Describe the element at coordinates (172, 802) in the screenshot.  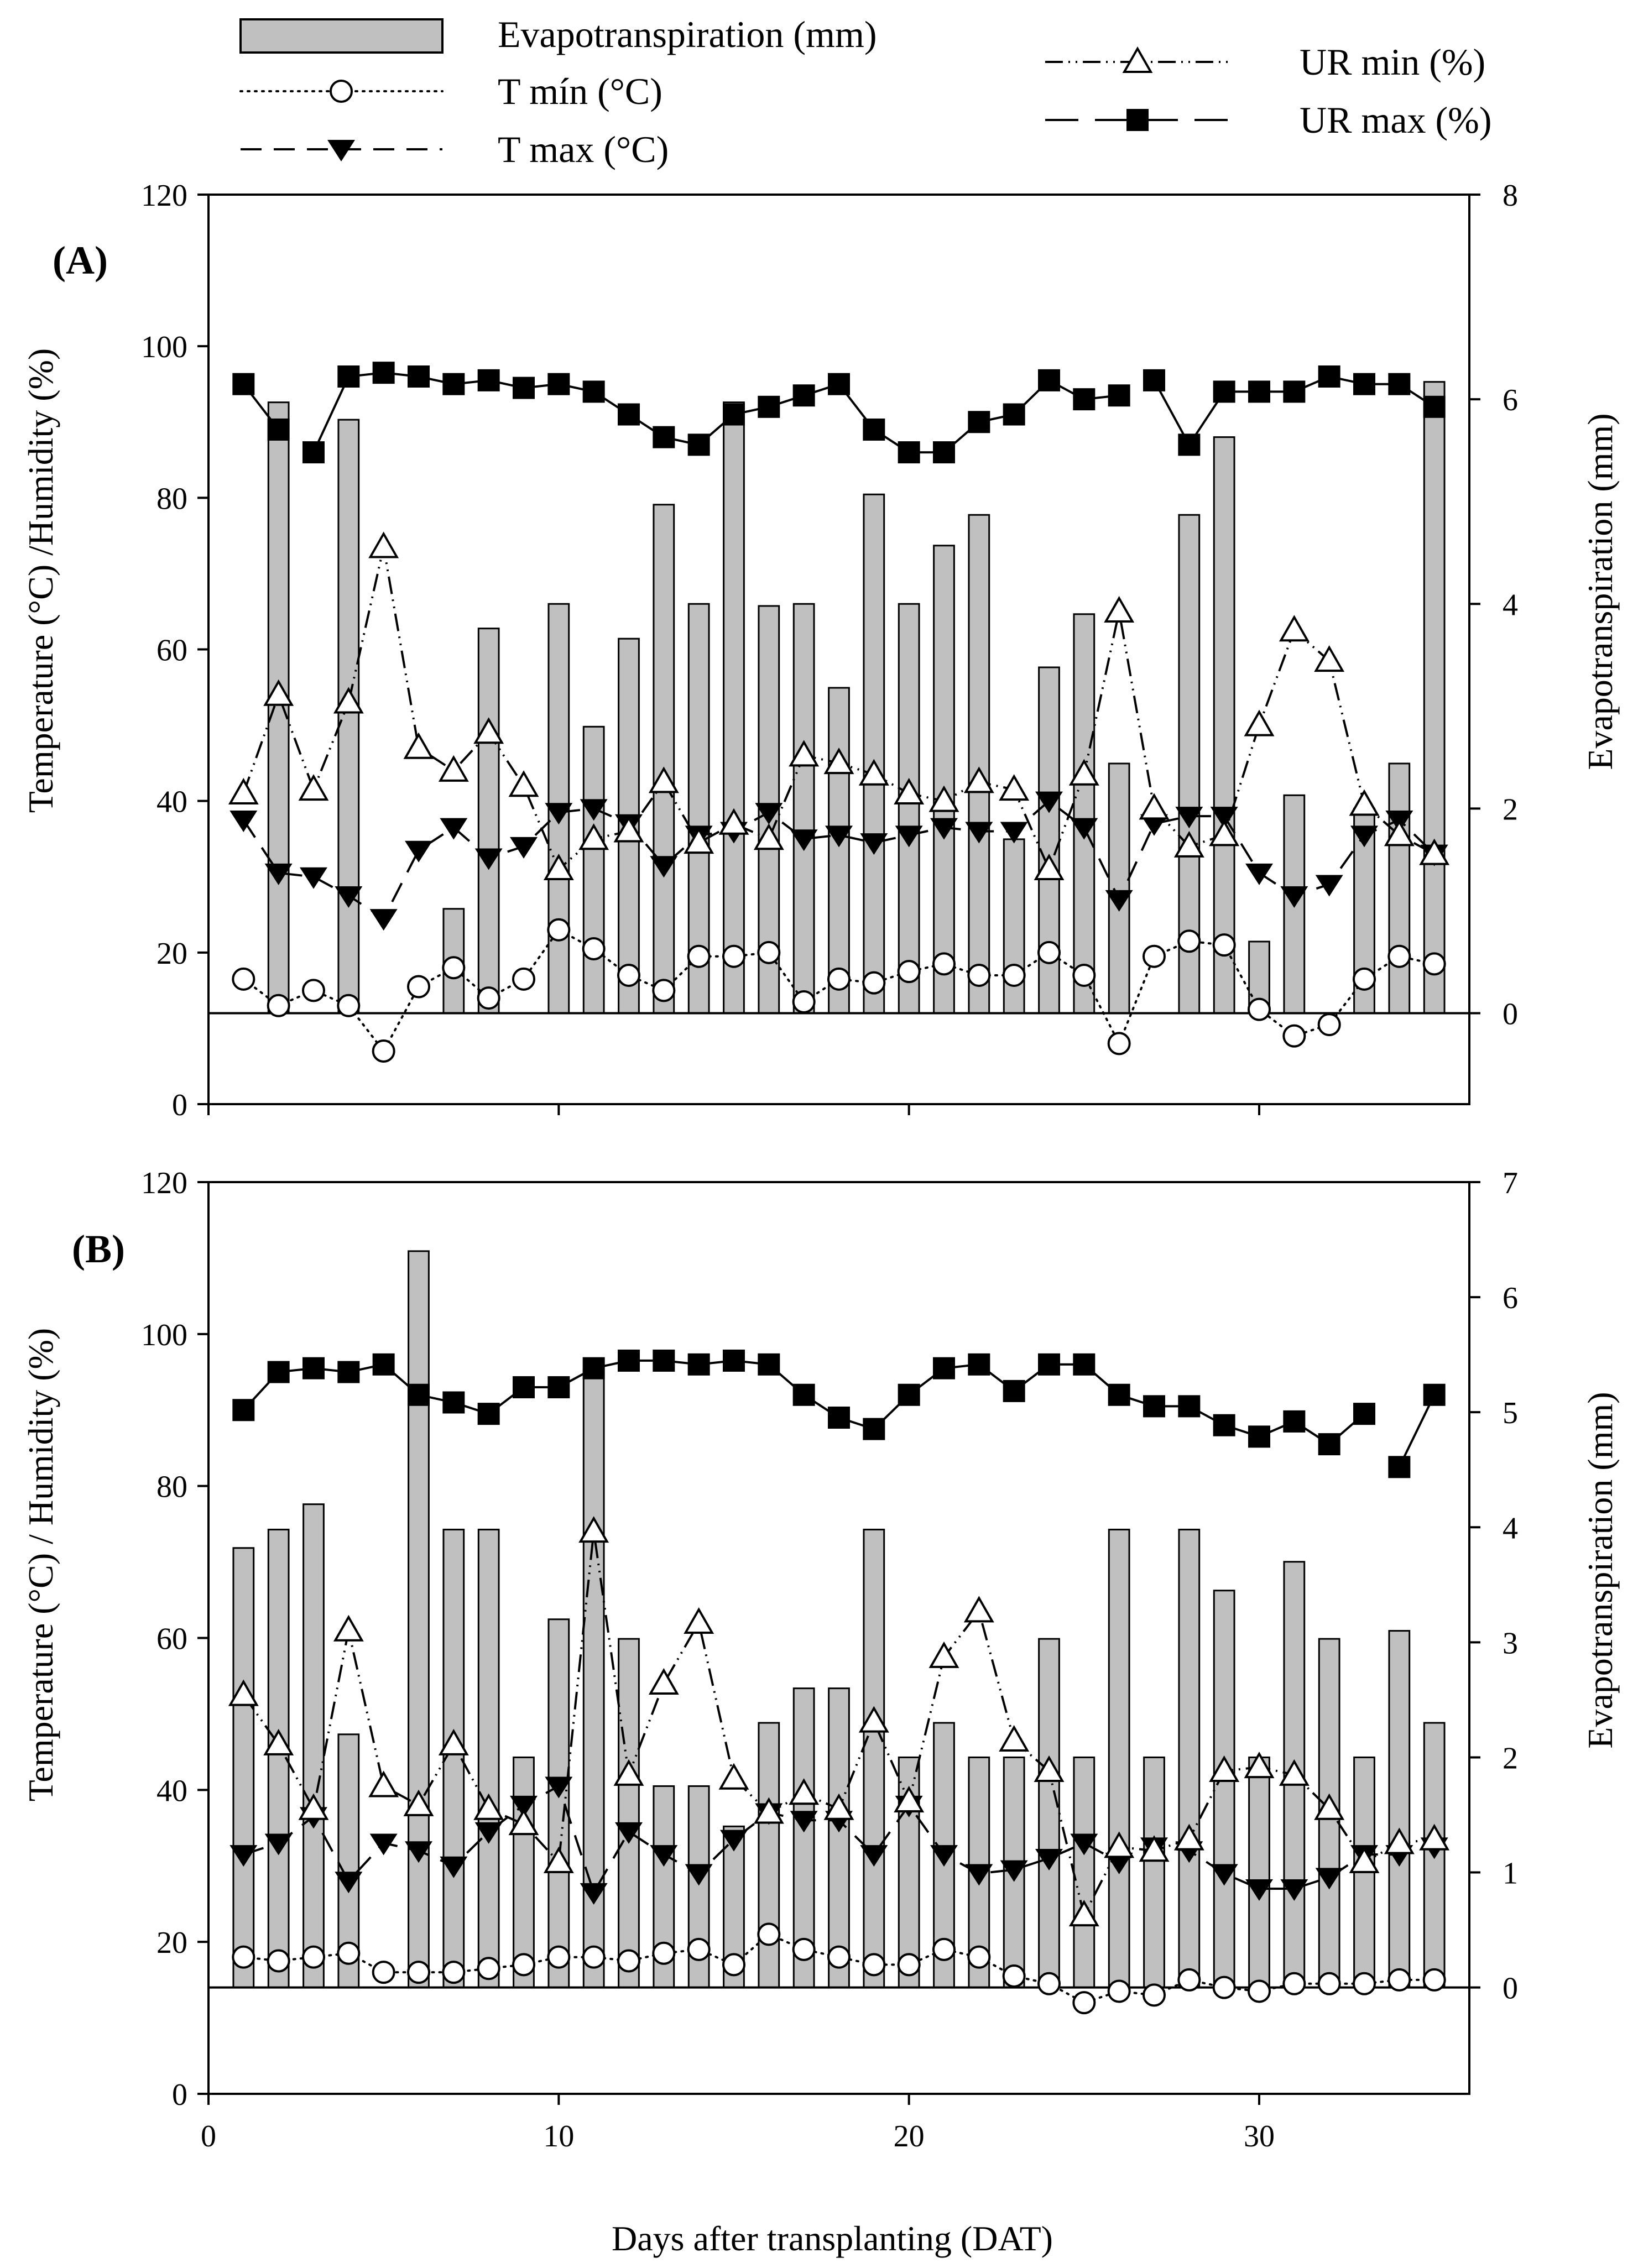
I see `left-tick-label-40: 40` at that location.